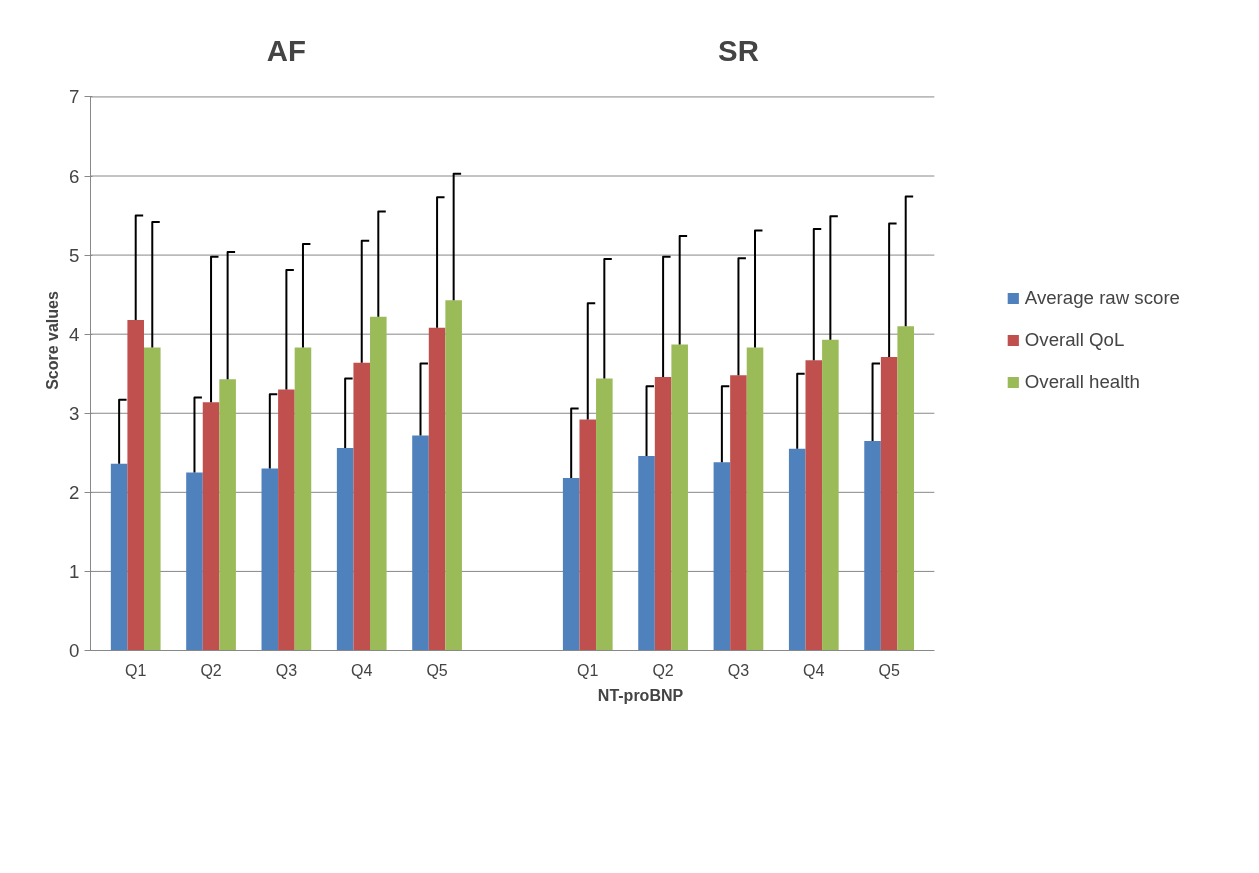  Describe the element at coordinates (74, 413) in the screenshot. I see `y-tick-label: 3` at that location.